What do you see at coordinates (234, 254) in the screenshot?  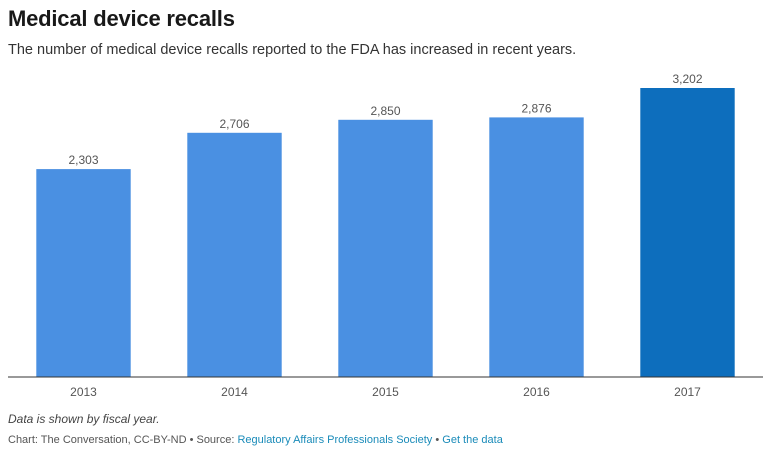 I see `bar-2014` at bounding box center [234, 254].